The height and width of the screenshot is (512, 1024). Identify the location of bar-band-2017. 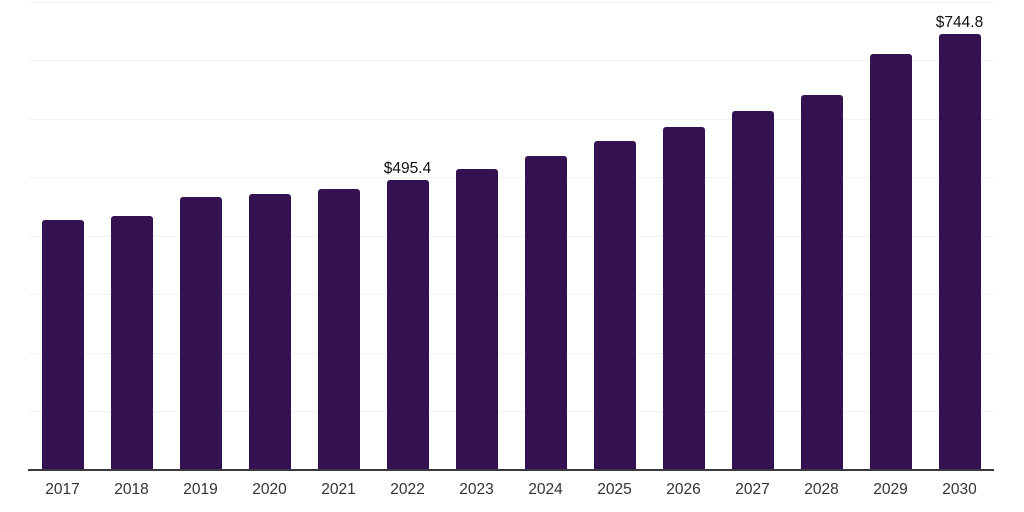
(62, 236).